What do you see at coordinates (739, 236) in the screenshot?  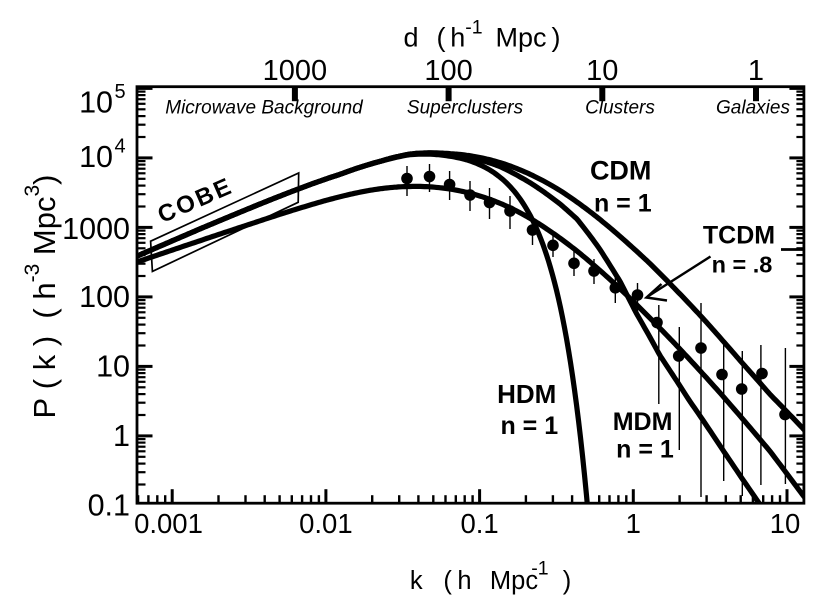 I see `svg-text: TCDM` at bounding box center [739, 236].